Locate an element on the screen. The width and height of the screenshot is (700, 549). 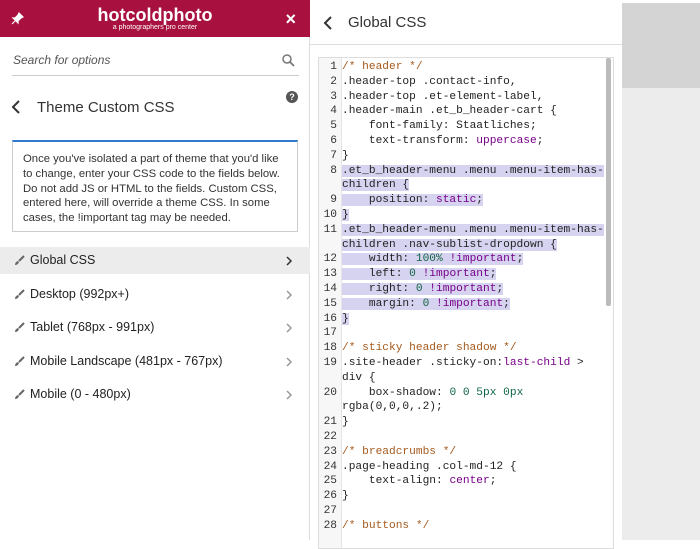
code-content: /* header */ is located at coordinates (382, 67).